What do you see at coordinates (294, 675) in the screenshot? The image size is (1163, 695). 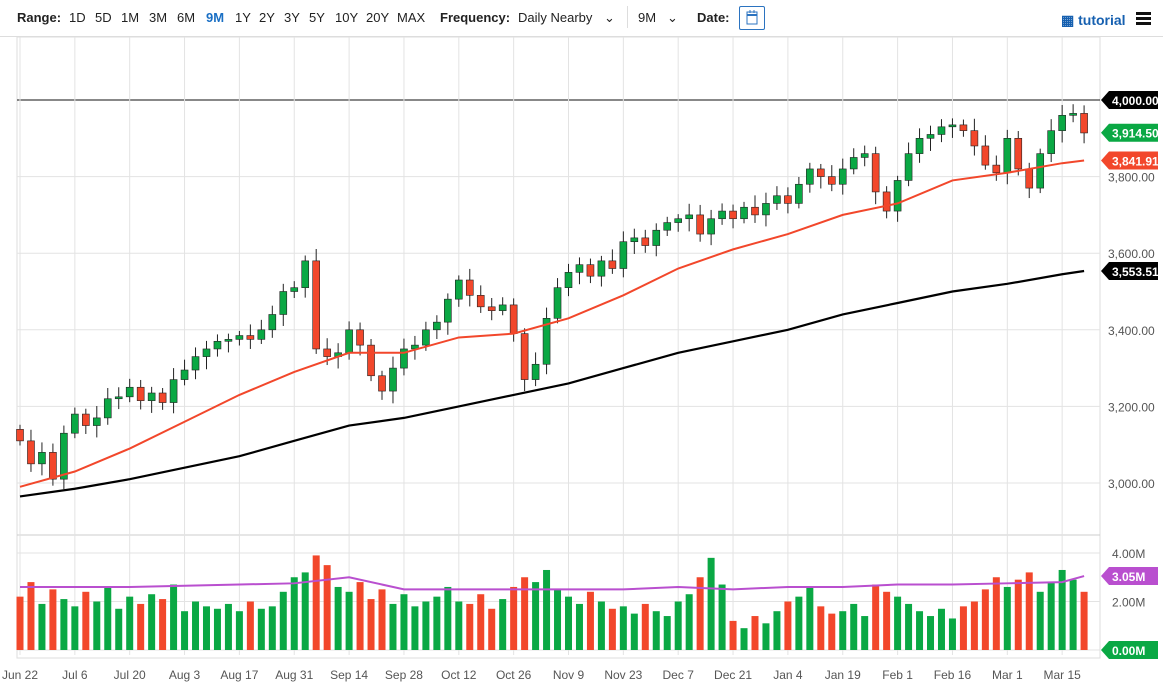 I see `x-tick-label: Aug 31` at bounding box center [294, 675].